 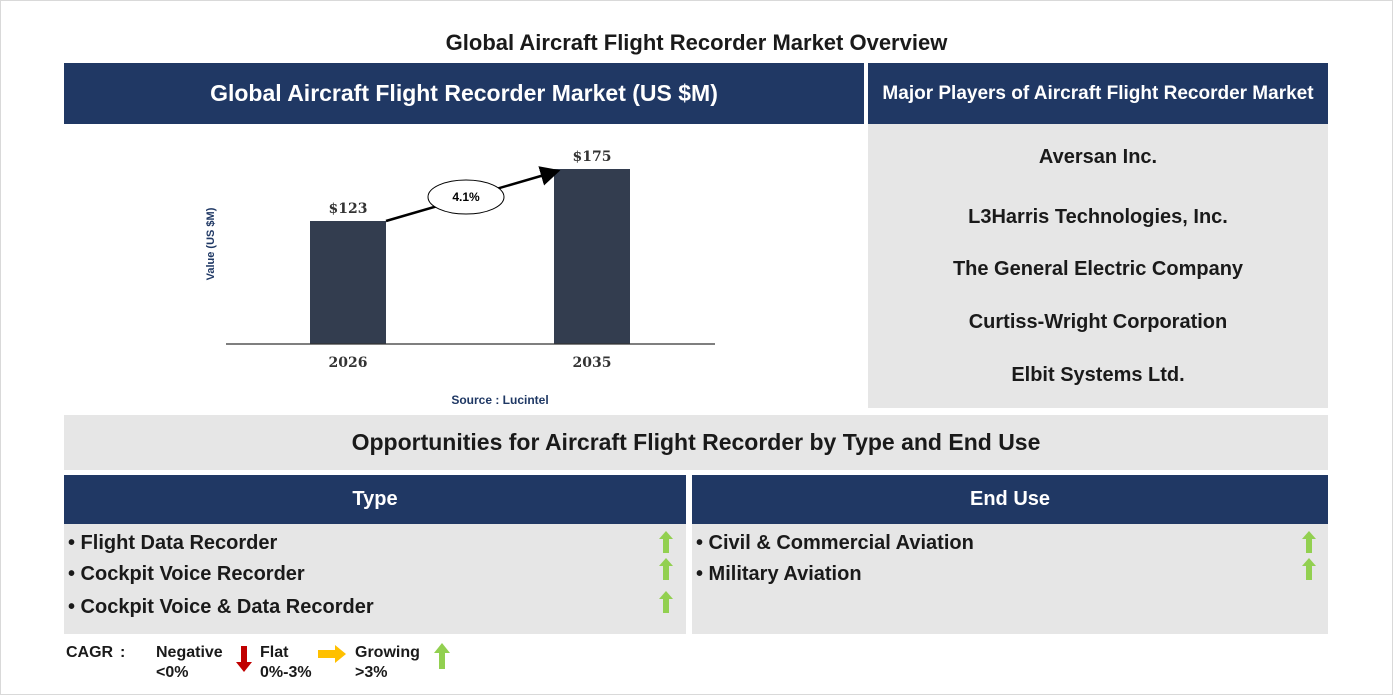 What do you see at coordinates (592, 157) in the screenshot?
I see `data-label-2035: $175` at bounding box center [592, 157].